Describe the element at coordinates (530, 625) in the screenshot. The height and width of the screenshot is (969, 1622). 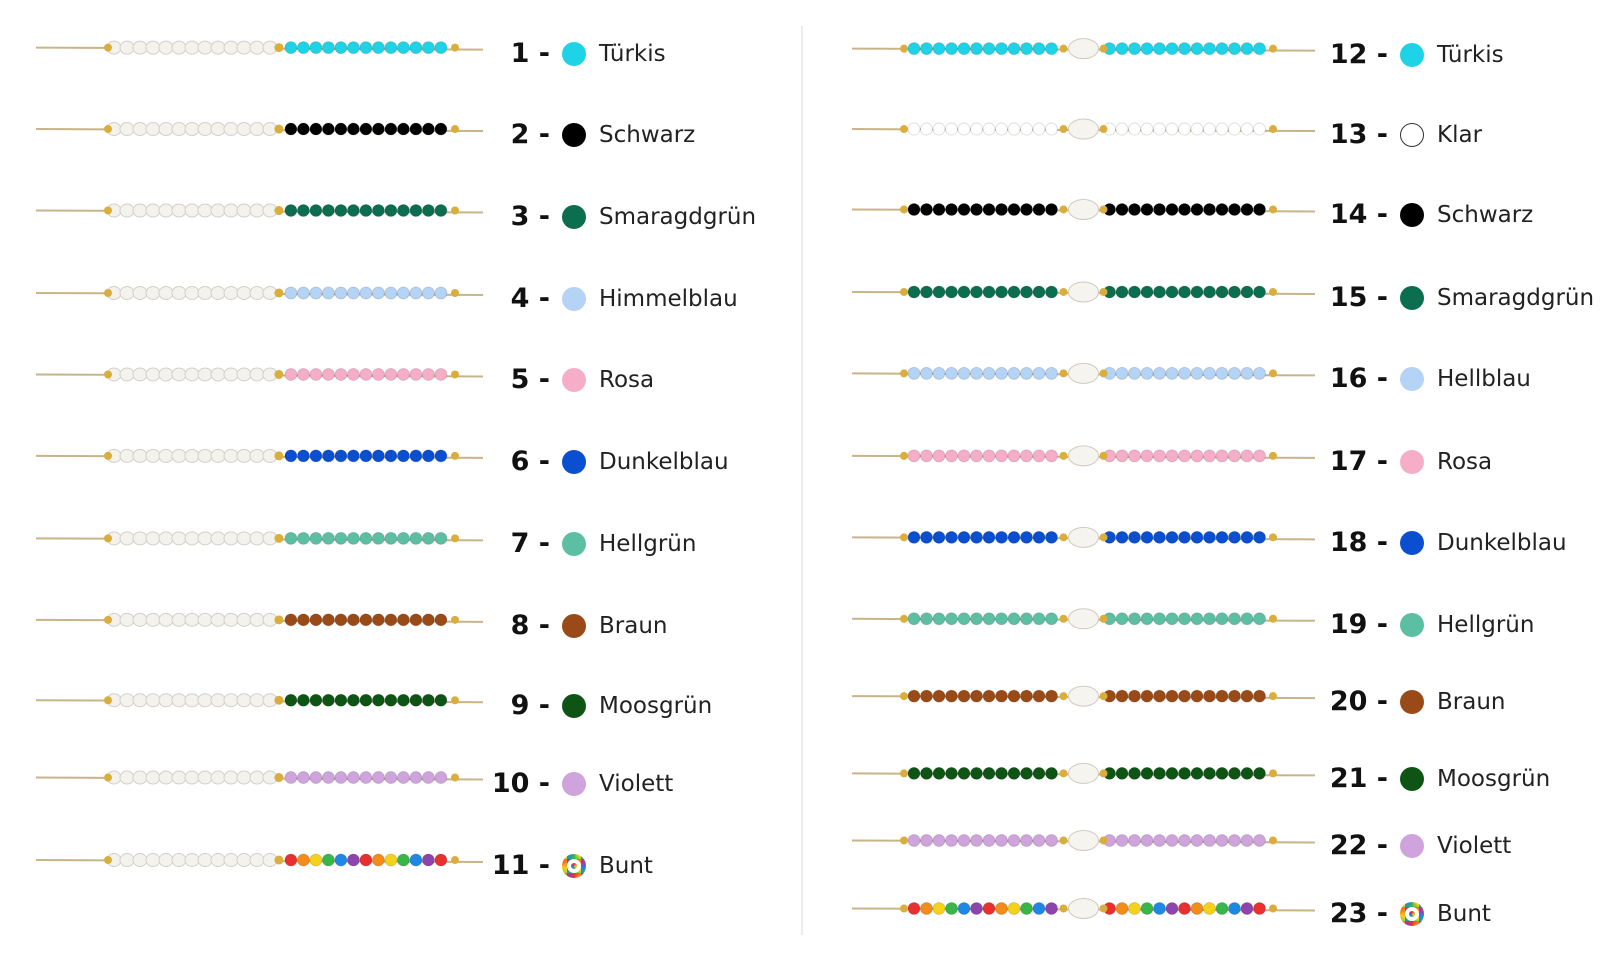
I see `variant-number: 8 -` at that location.